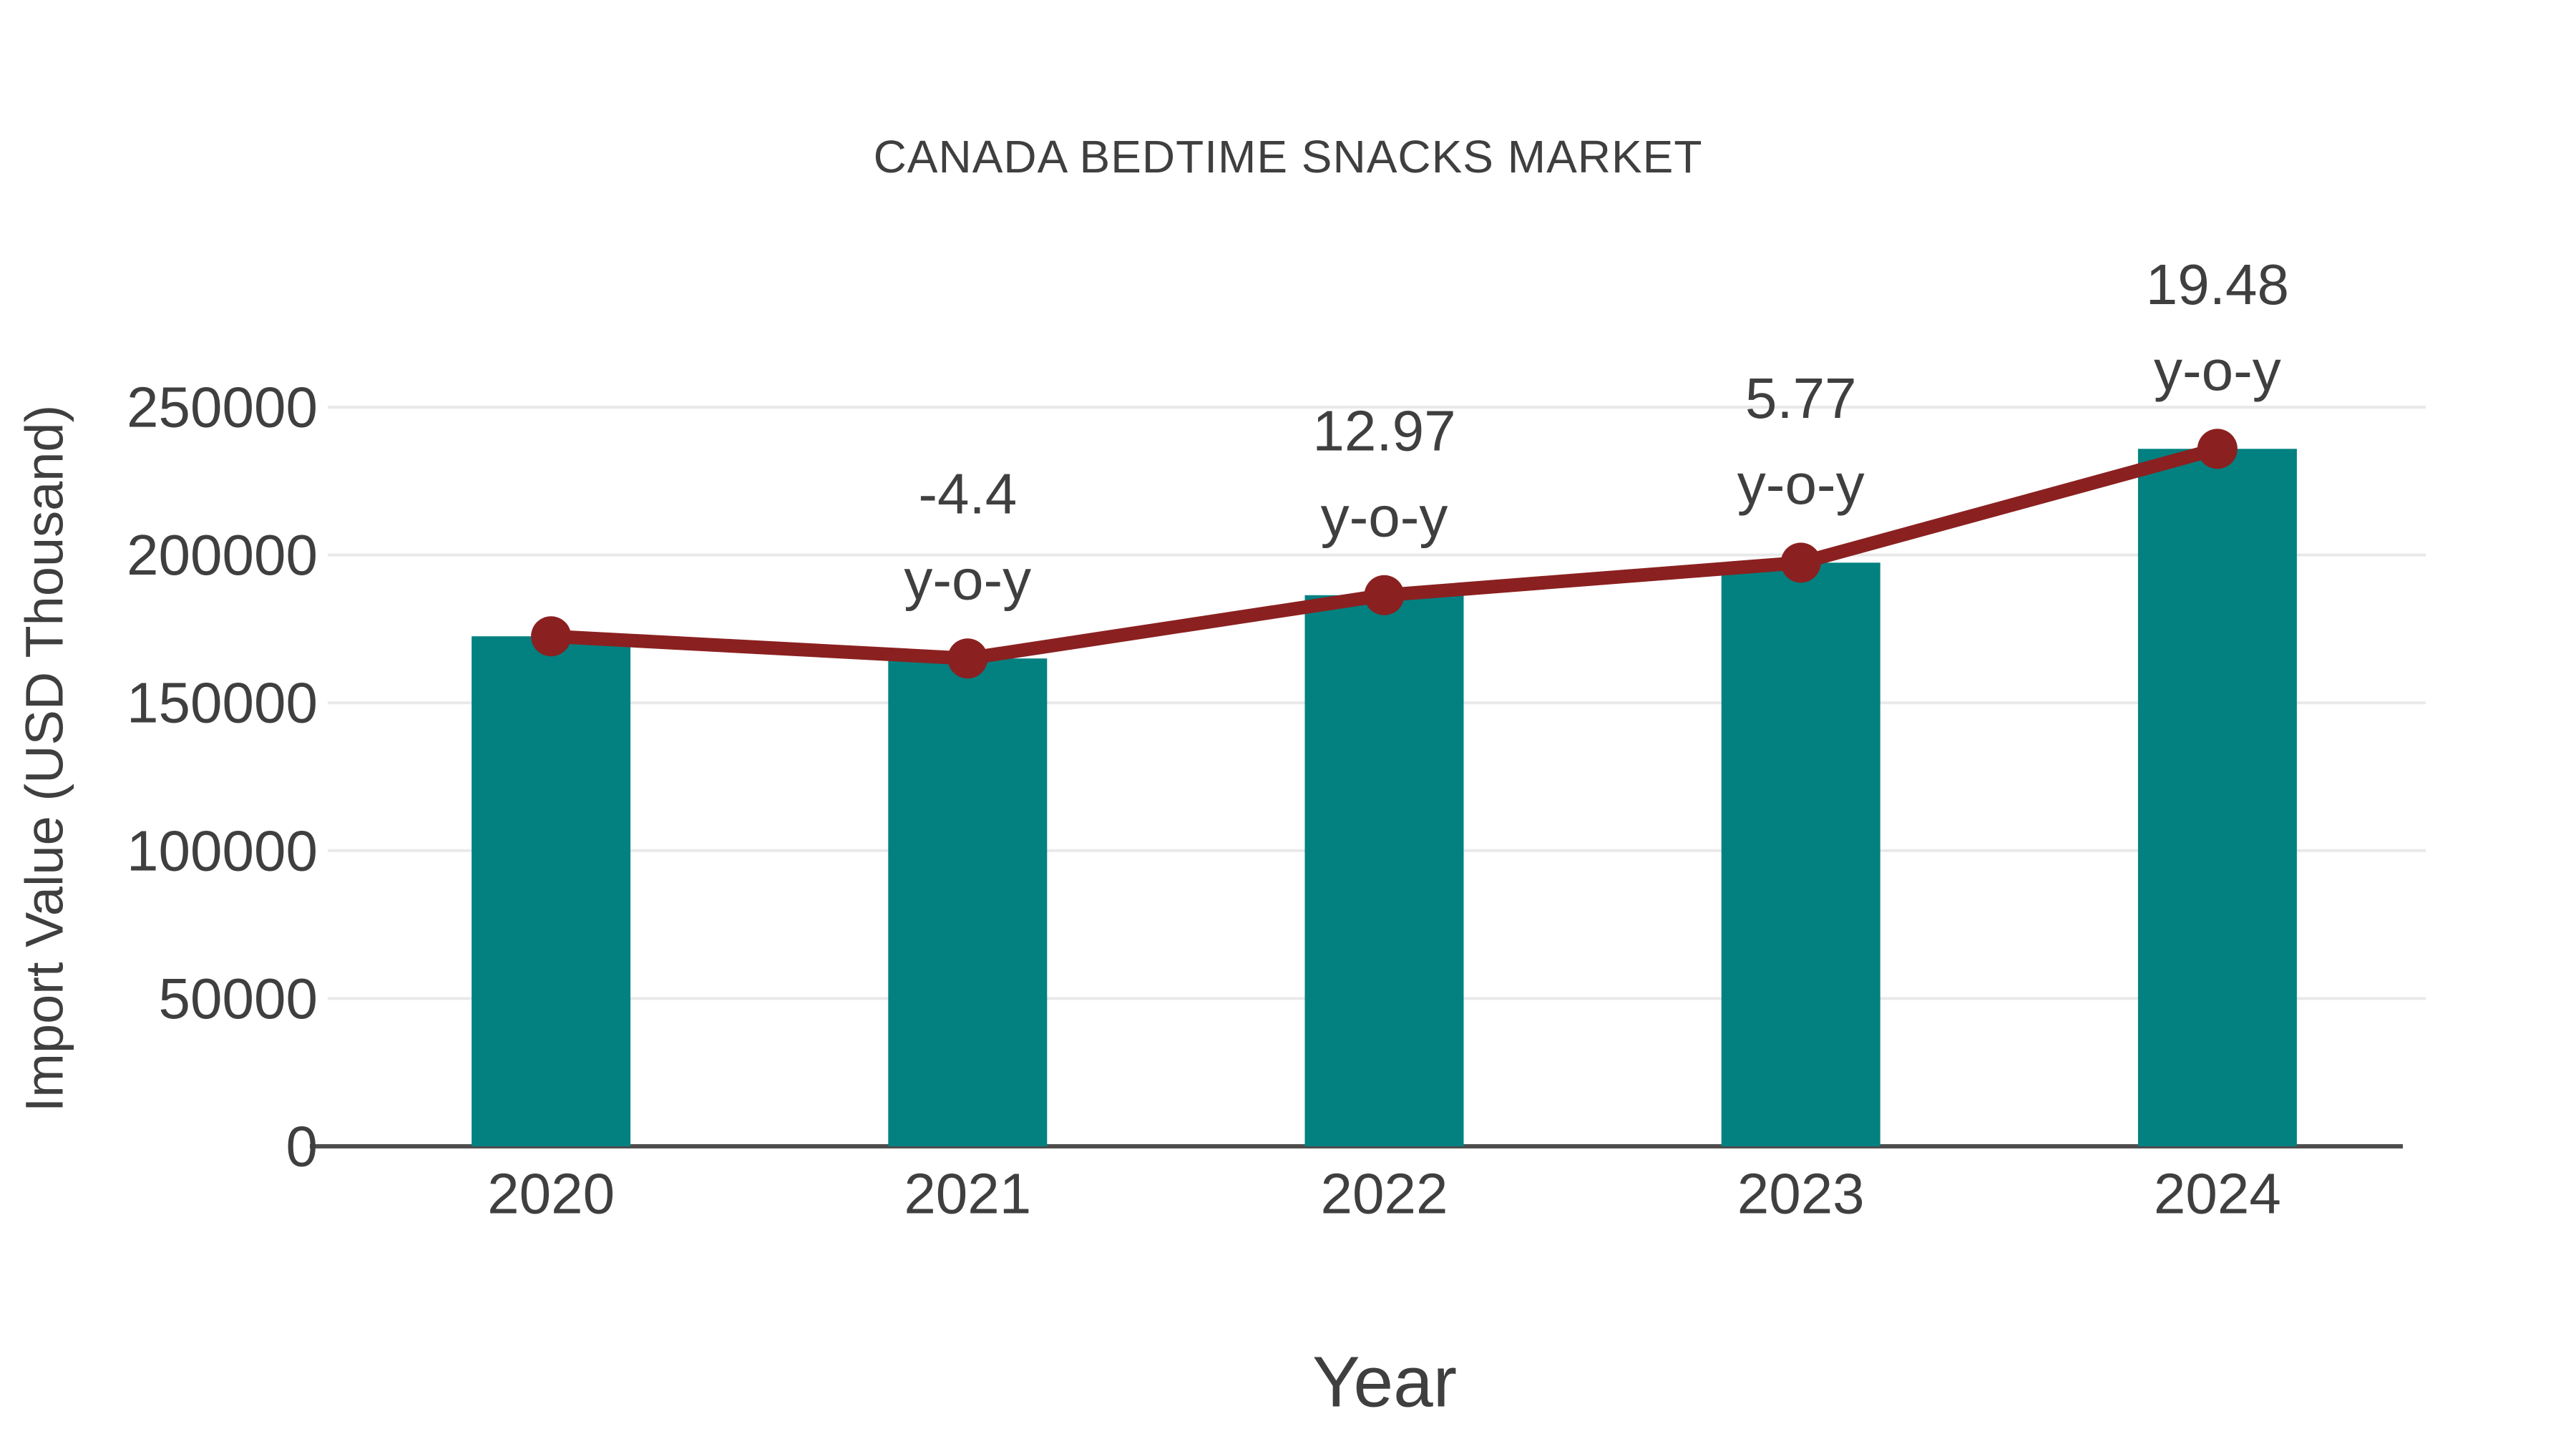  Describe the element at coordinates (1384, 595) in the screenshot. I see `trend-marker-2022` at that location.